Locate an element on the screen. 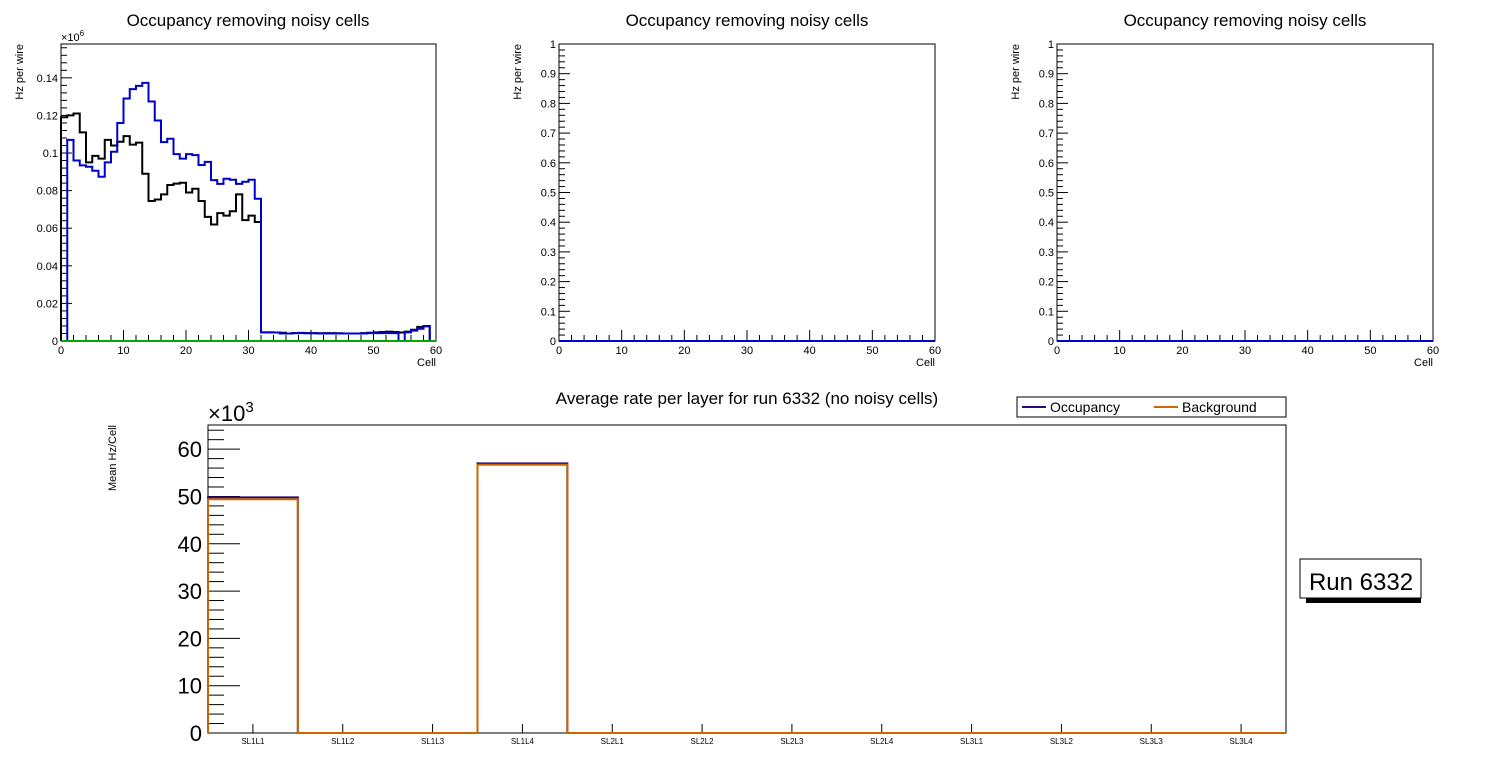  legend-label-occupancy: Occupancy is located at coordinates (1085, 407).